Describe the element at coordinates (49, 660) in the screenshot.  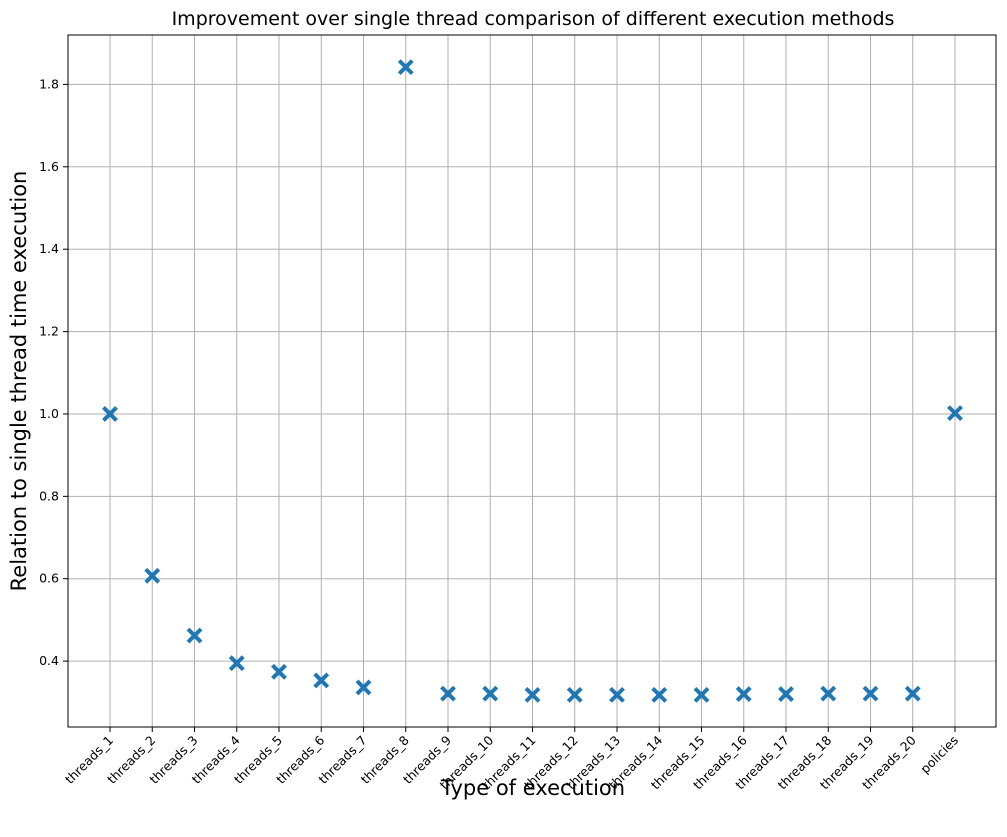
I see `y-tick-label: 0.4` at that location.